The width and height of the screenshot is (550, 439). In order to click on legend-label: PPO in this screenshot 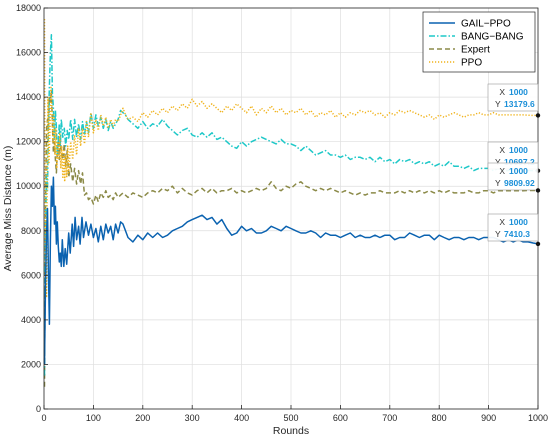, I will do `click(471, 63)`.